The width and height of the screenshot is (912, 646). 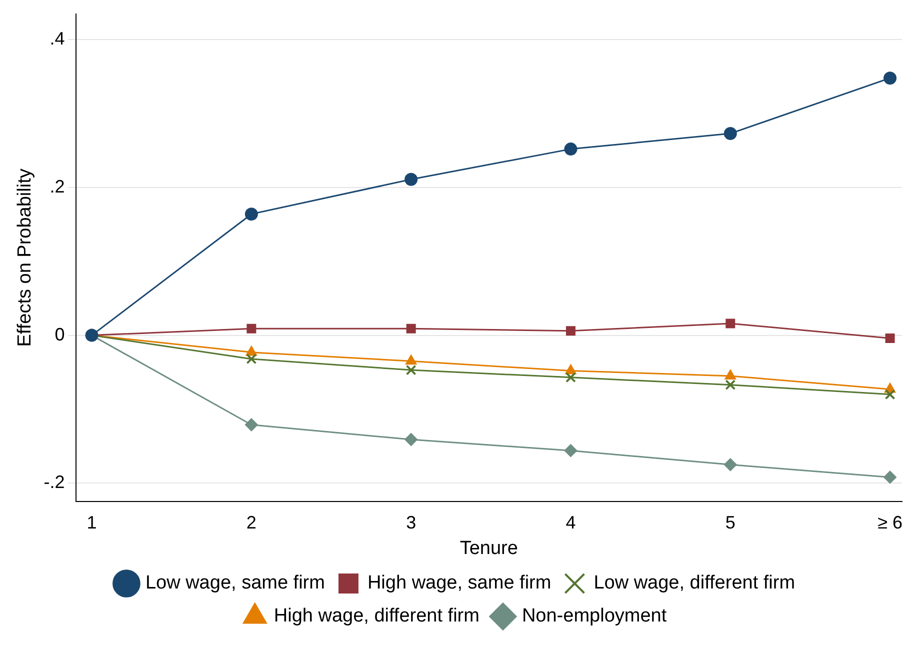 What do you see at coordinates (595, 616) in the screenshot?
I see `legend-label: Non-employment` at bounding box center [595, 616].